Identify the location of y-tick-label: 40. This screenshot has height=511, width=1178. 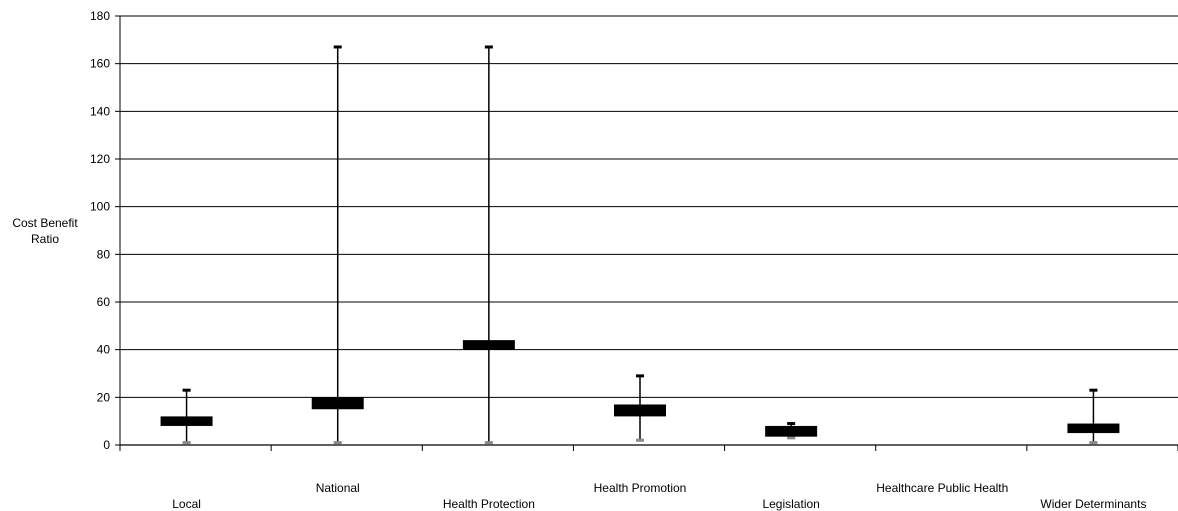
(104, 350).